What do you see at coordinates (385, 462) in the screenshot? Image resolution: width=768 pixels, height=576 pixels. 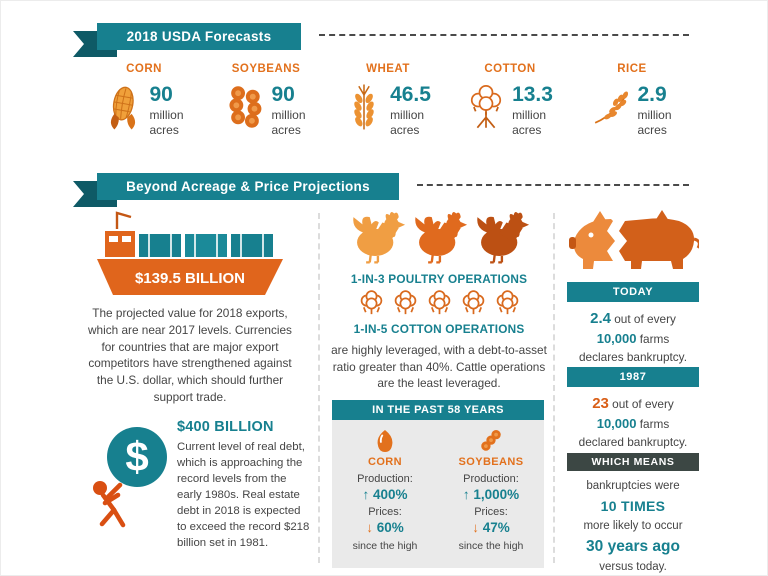 I see `past58-crop-name: CORN` at bounding box center [385, 462].